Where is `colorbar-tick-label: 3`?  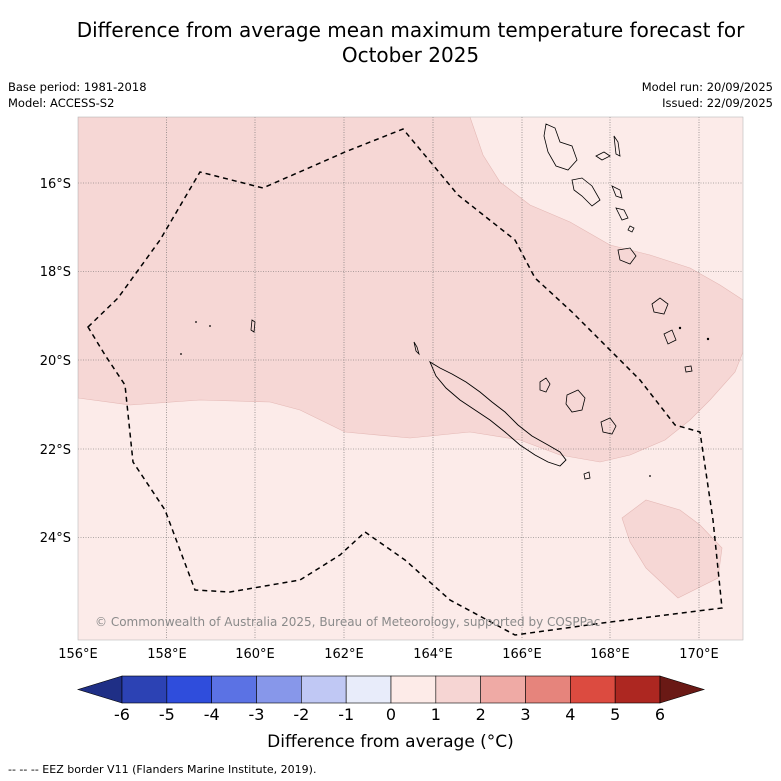
colorbar-tick-label: 3 is located at coordinates (525, 714).